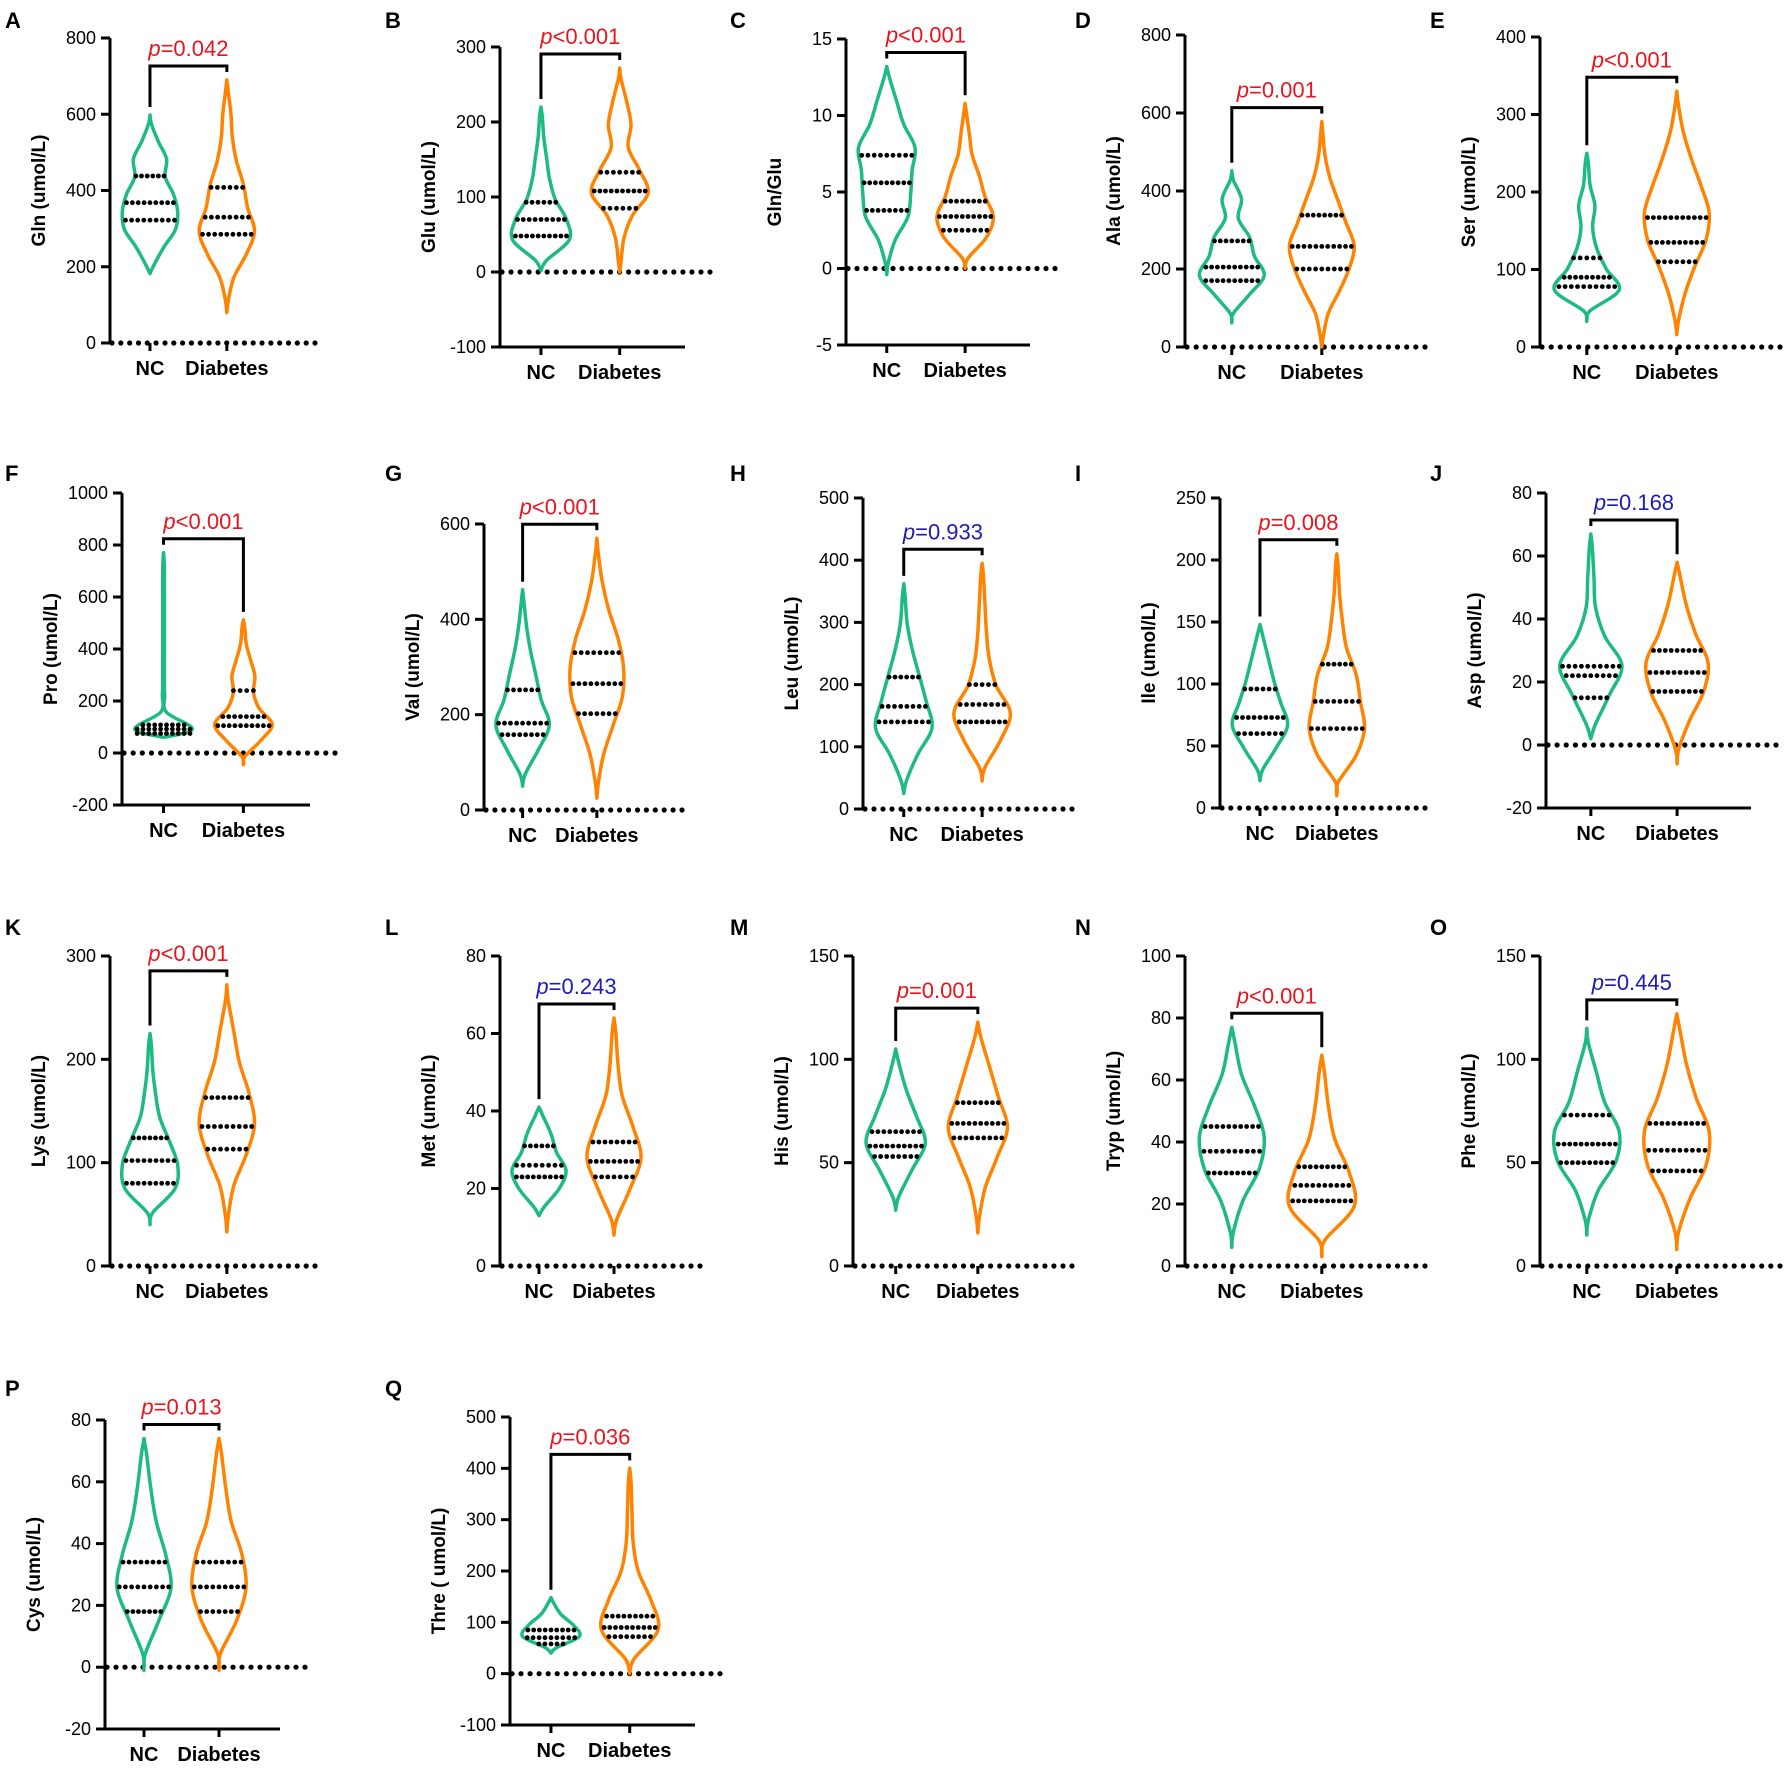 Image resolution: width=1785 pixels, height=1769 pixels. Describe the element at coordinates (34, 1574) in the screenshot. I see `y-axis-title: Cys (umol/L)` at that location.